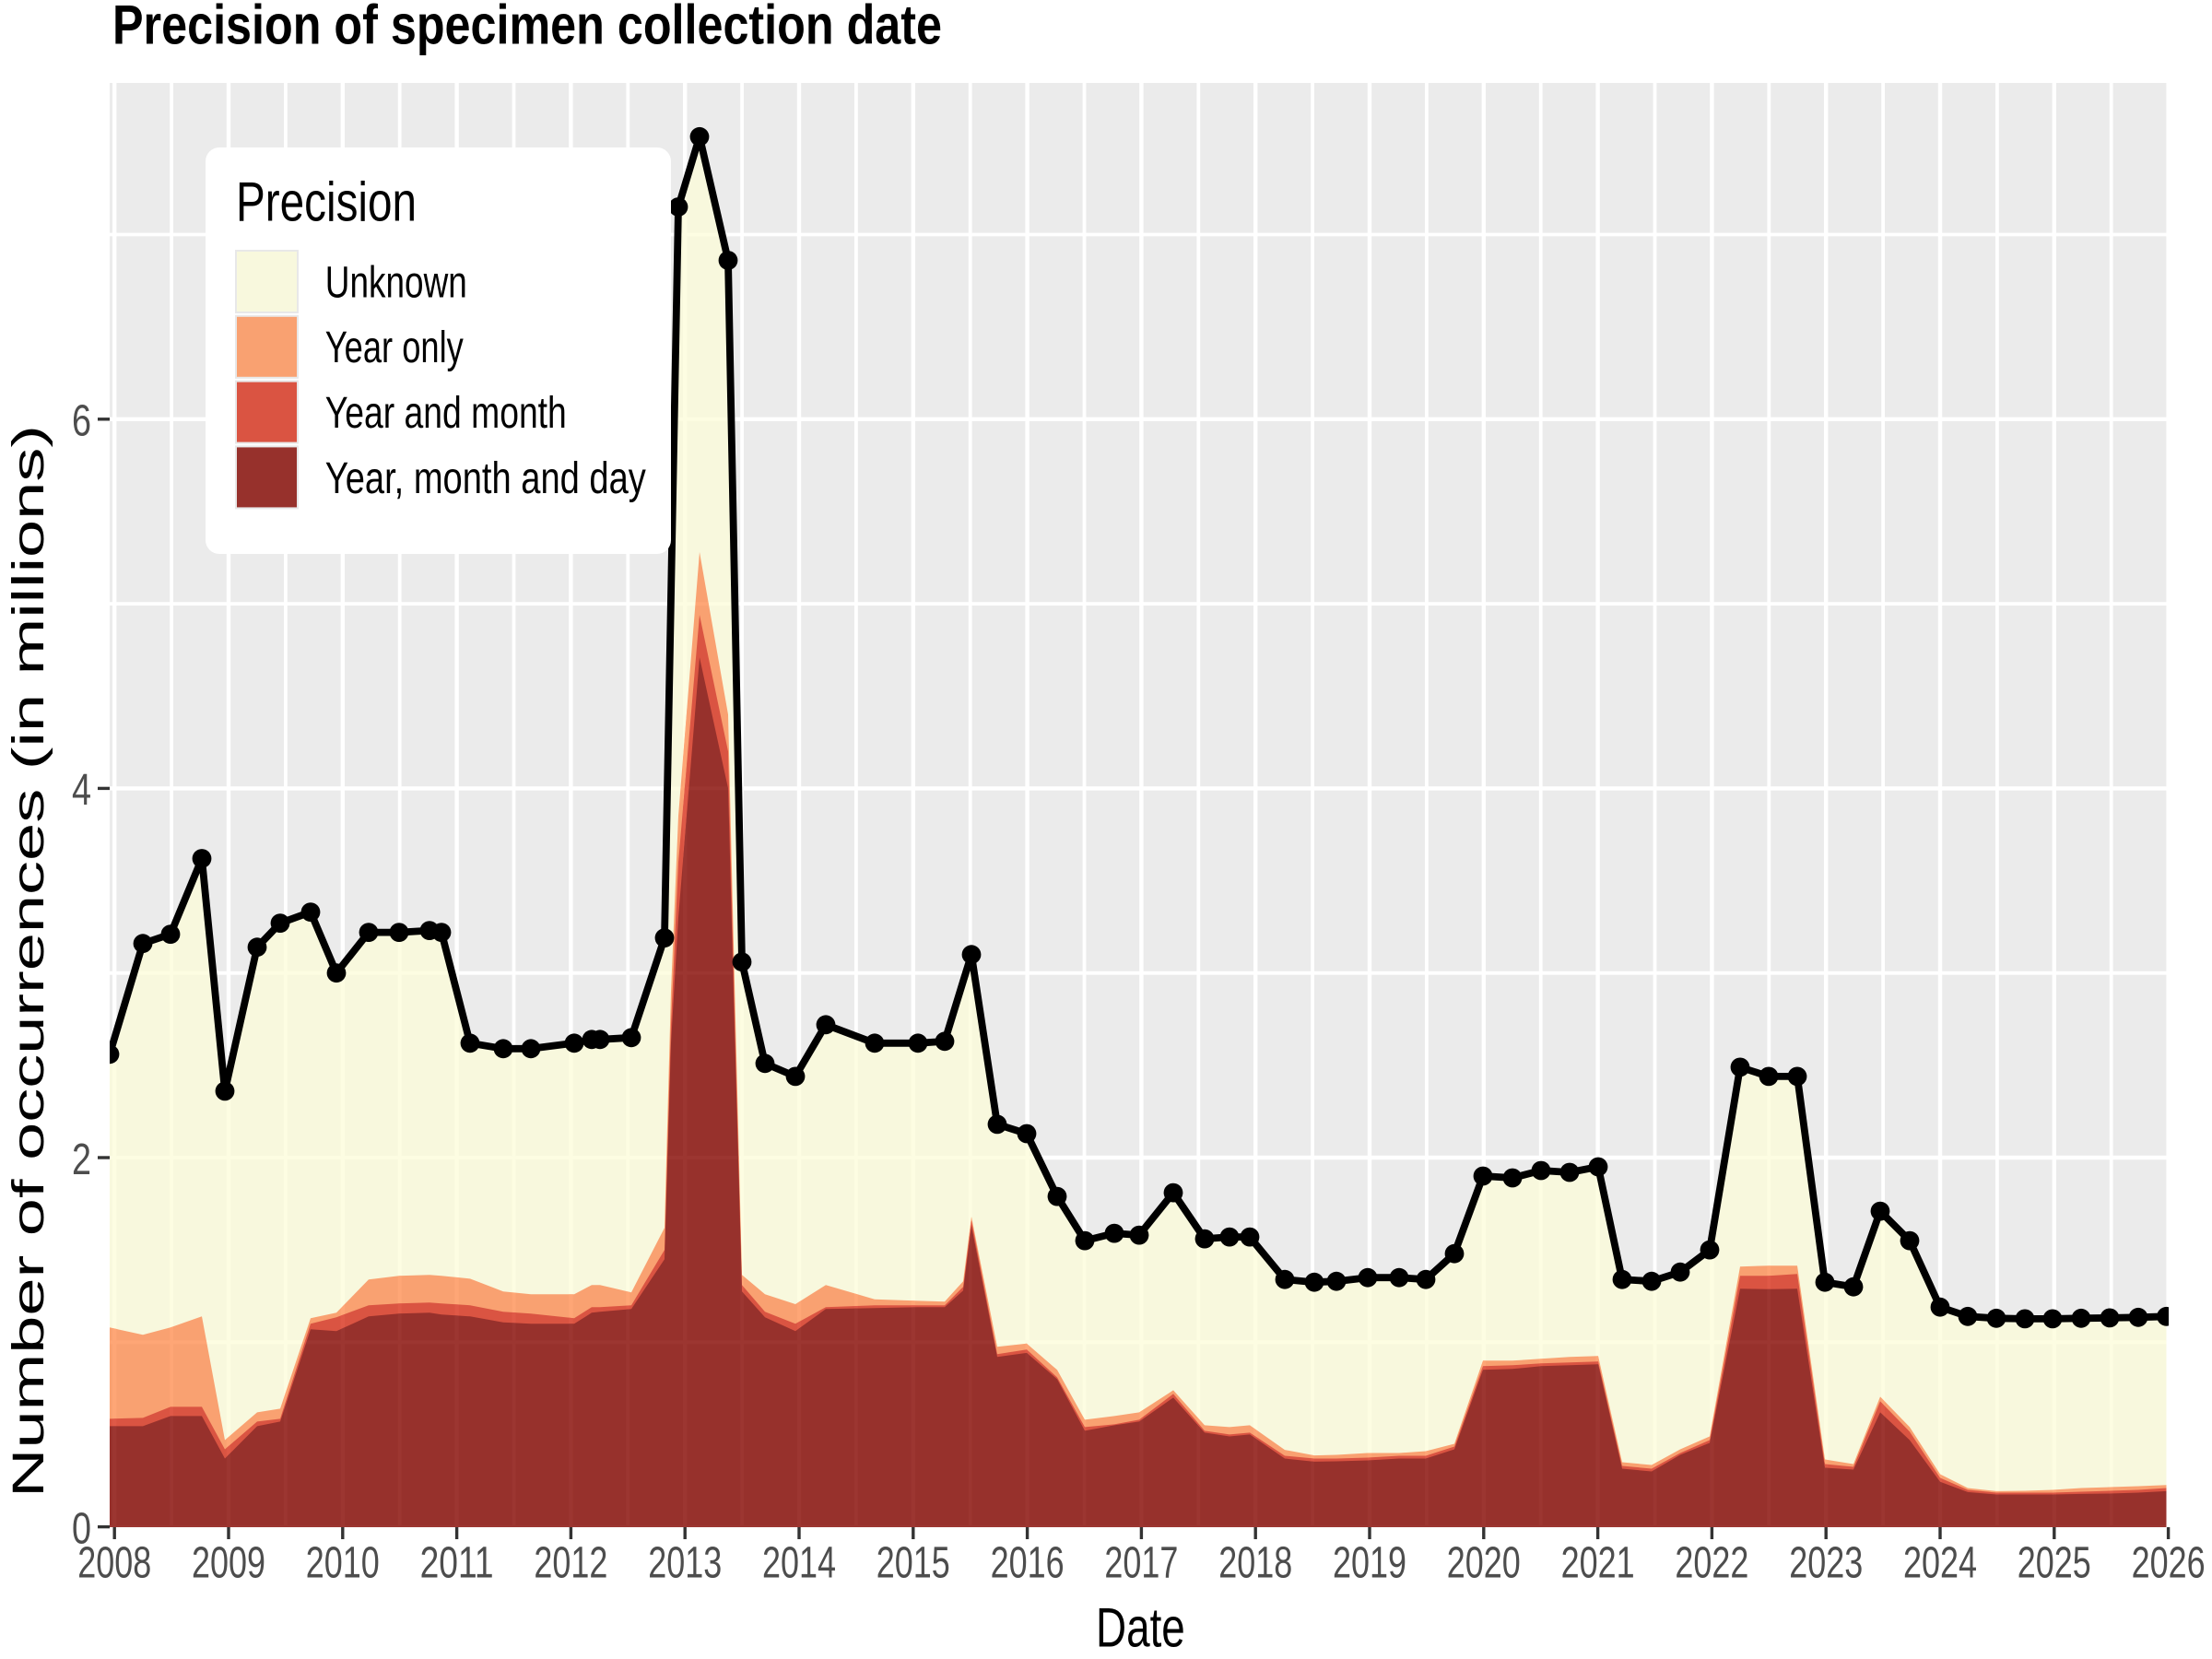 Image resolution: width=2212 pixels, height=1659 pixels. What do you see at coordinates (343, 1563) in the screenshot?
I see `svg-text: 2010` at bounding box center [343, 1563].